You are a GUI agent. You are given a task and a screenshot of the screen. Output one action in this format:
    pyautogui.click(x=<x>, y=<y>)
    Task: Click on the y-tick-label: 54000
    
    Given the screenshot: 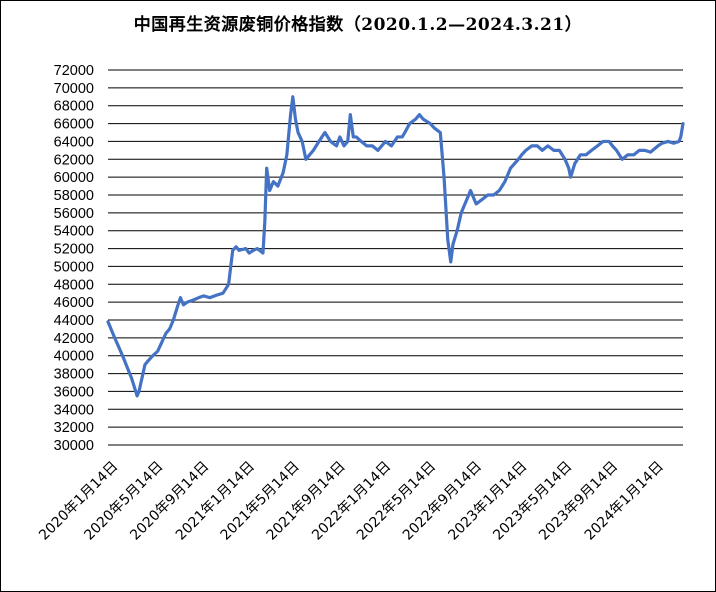 What is the action you would take?
    pyautogui.click(x=74, y=232)
    